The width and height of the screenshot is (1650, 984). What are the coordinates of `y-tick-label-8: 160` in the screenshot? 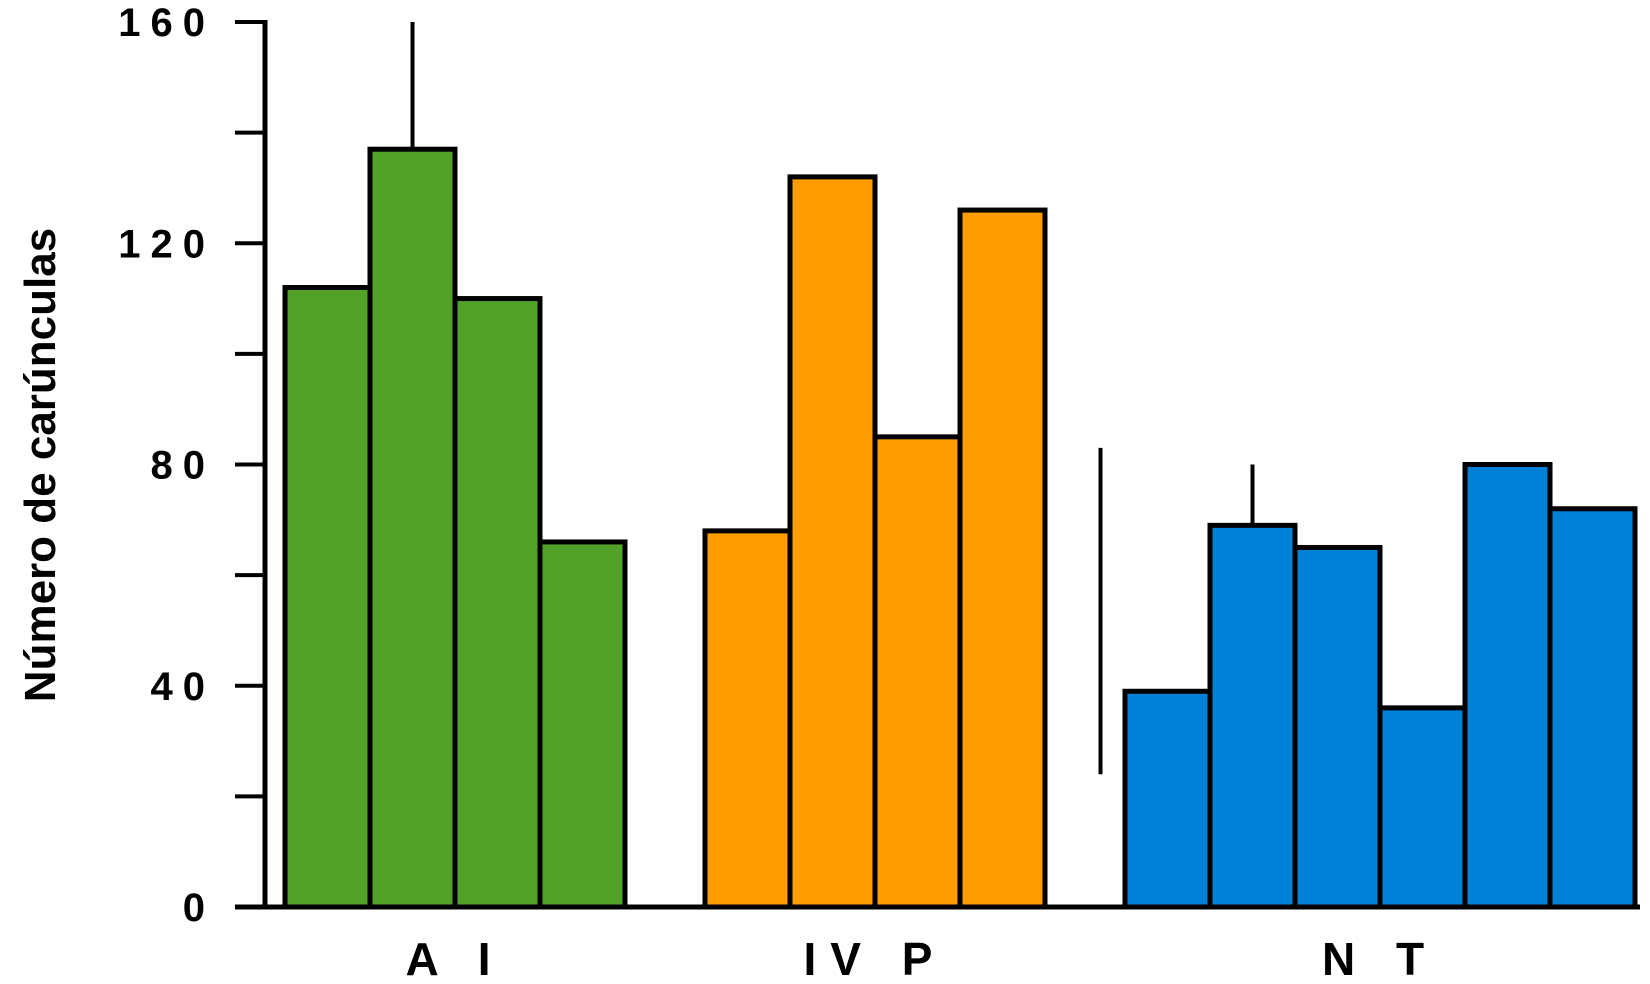 It's located at (166, 23).